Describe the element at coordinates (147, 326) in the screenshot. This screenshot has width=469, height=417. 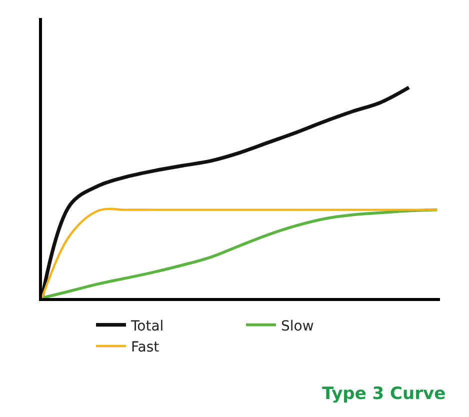
I see `legend-label: Total` at that location.